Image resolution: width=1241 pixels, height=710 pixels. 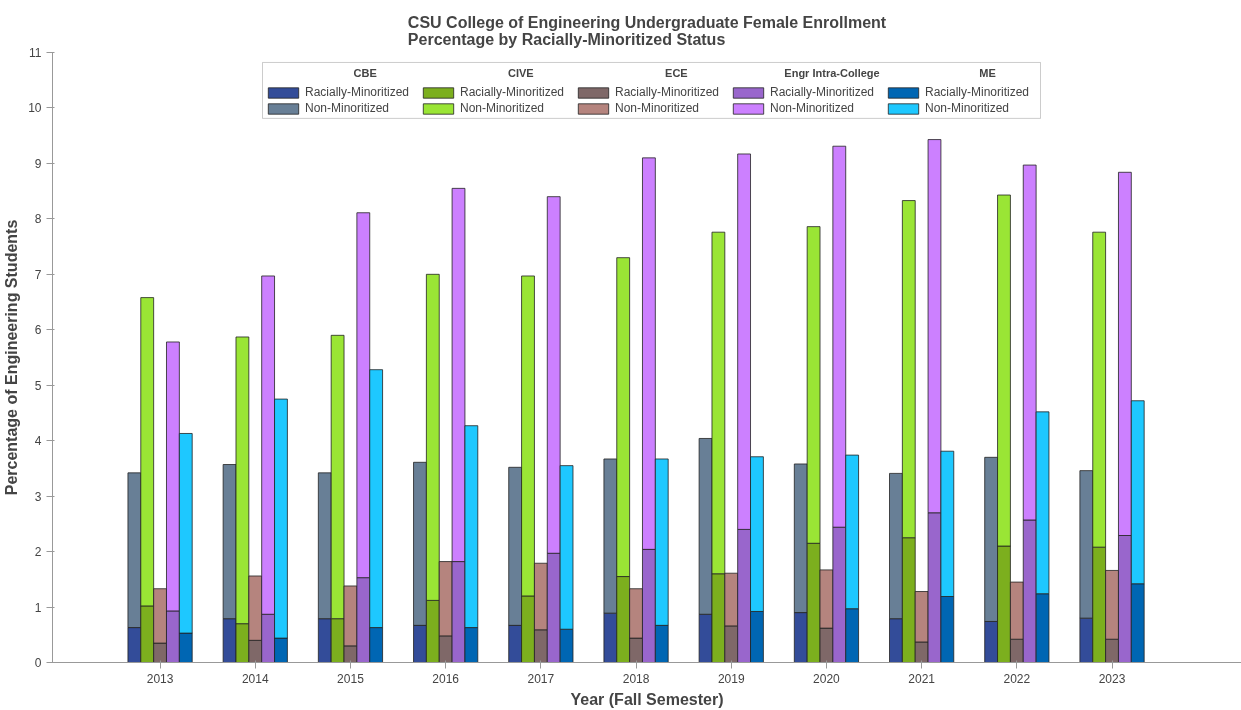 I want to click on y-tick-label: 4, so click(x=38, y=441).